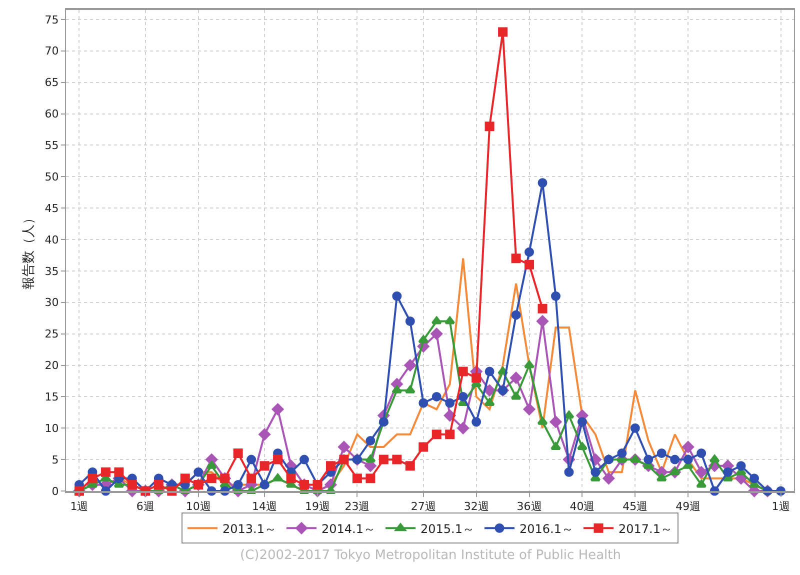  I want to click on x-tick-label: 45週, so click(635, 507).